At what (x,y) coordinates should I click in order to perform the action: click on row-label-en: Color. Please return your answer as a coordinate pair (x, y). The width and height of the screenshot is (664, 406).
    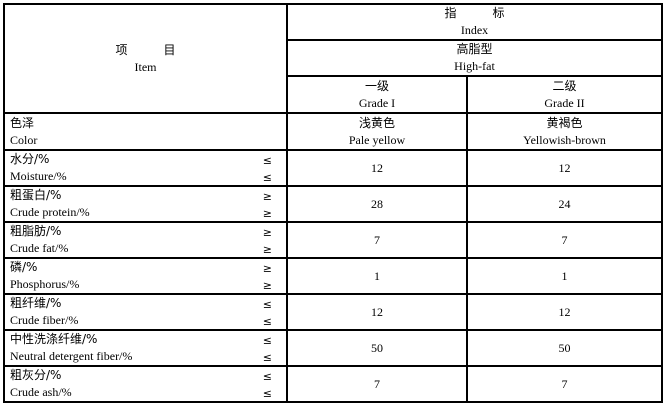
    Looking at the image, I should click on (24, 139).